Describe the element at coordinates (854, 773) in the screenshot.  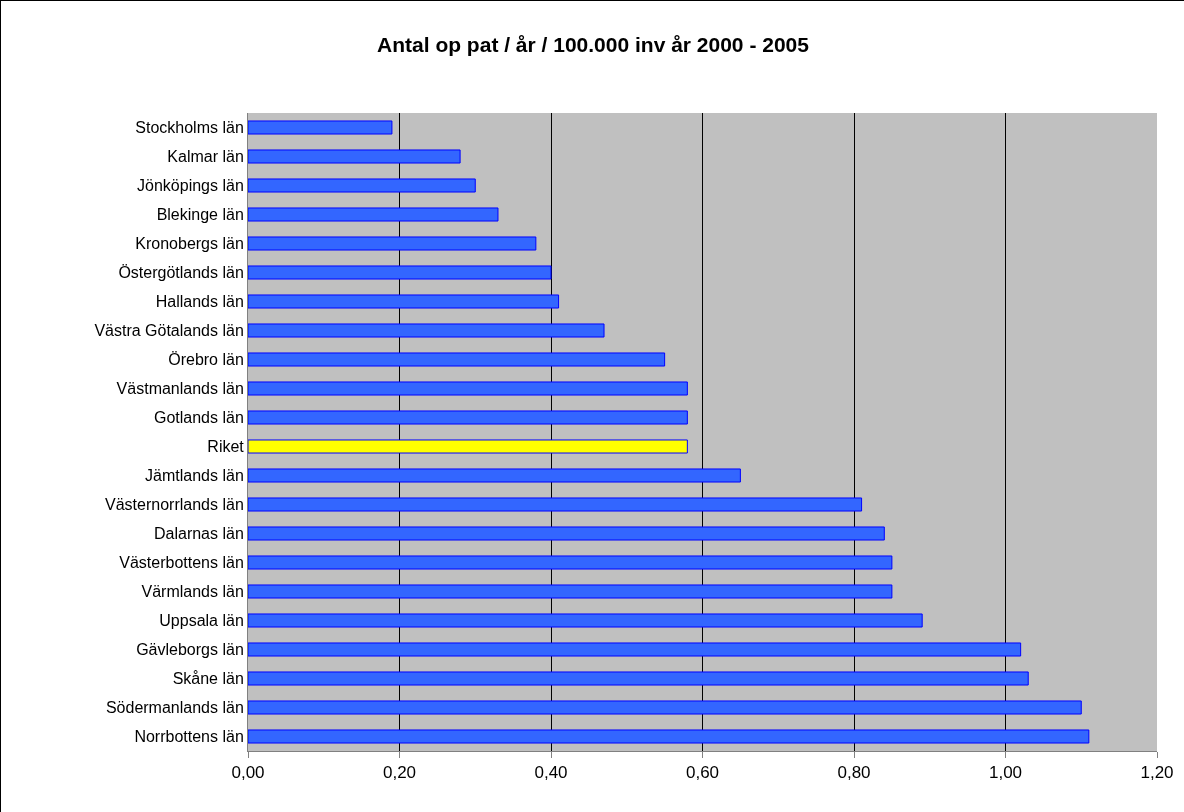
I see `x-tick-label: 0,80` at that location.